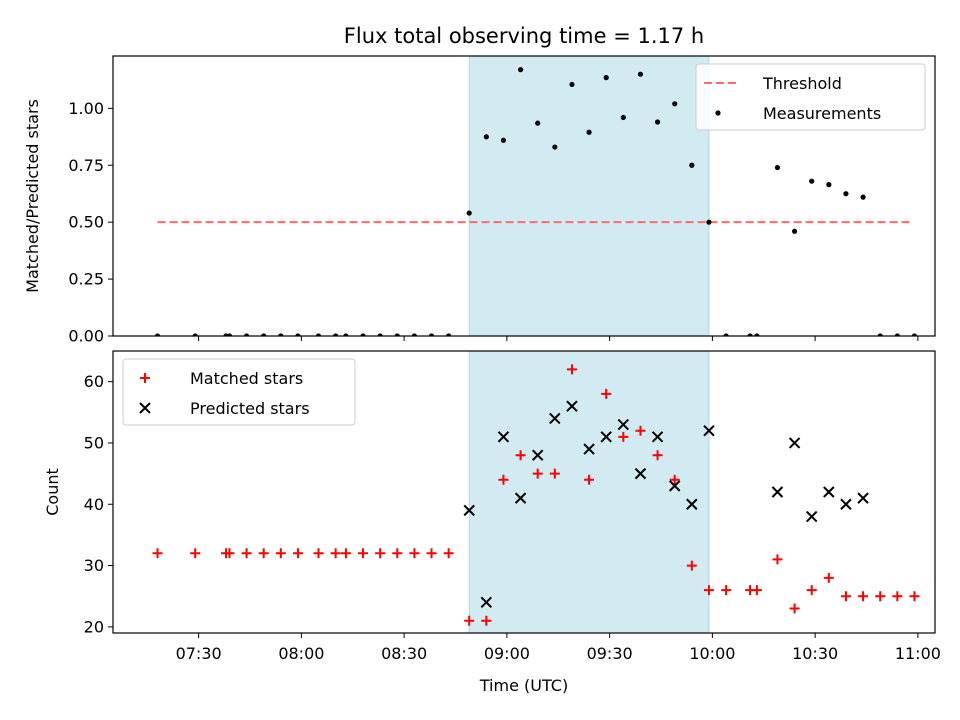 The height and width of the screenshot is (720, 960). Describe the element at coordinates (610, 653) in the screenshot. I see `x-tick-label: 09:30` at that location.